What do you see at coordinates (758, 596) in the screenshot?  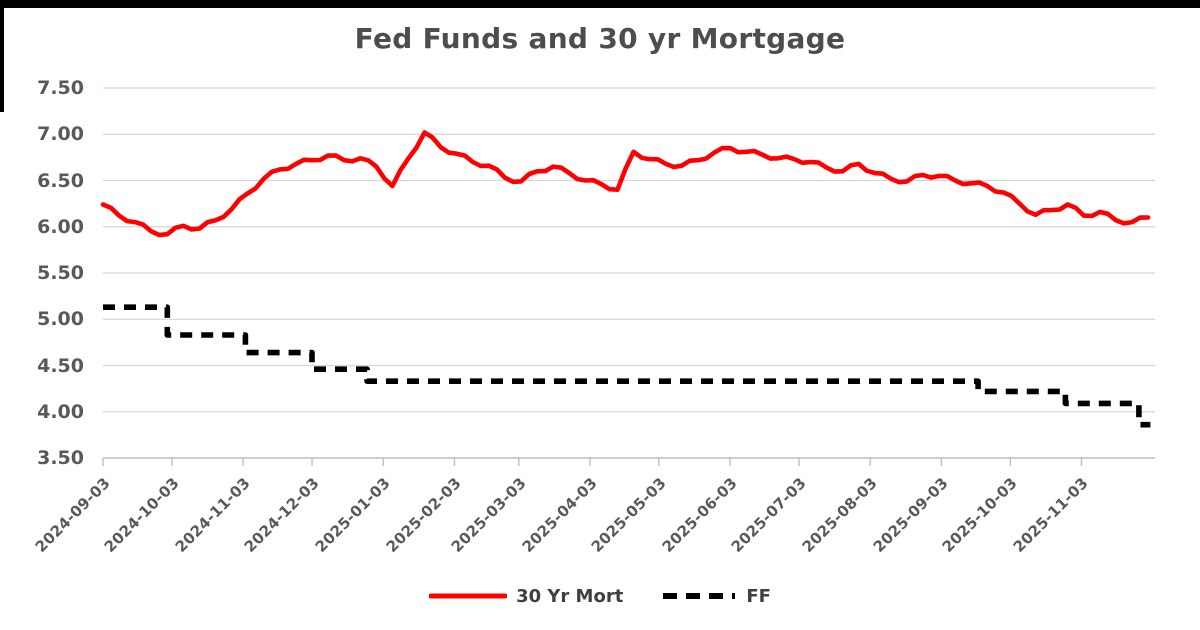 I see `legend-label-ff: FF` at bounding box center [758, 596].